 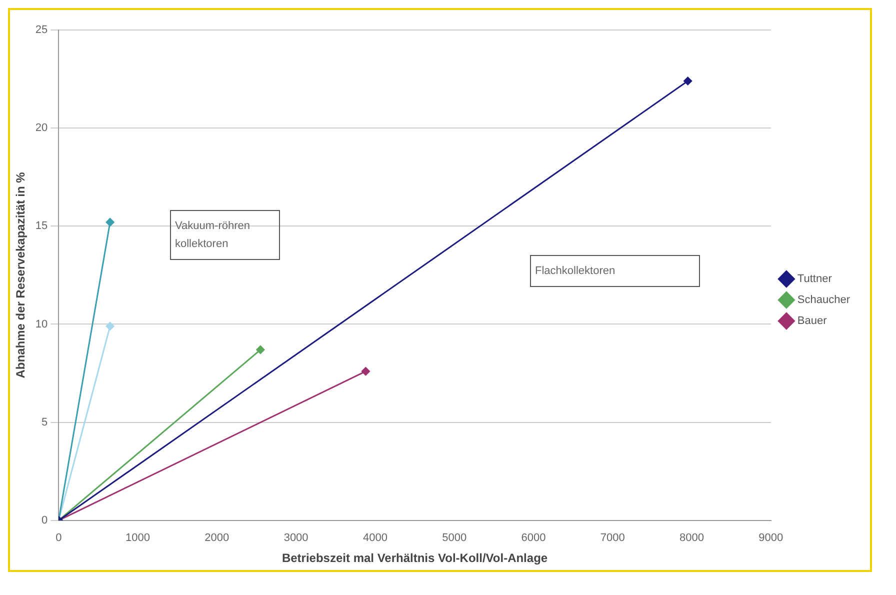 What do you see at coordinates (812, 321) in the screenshot?
I see `legend-label: Bauer` at bounding box center [812, 321].